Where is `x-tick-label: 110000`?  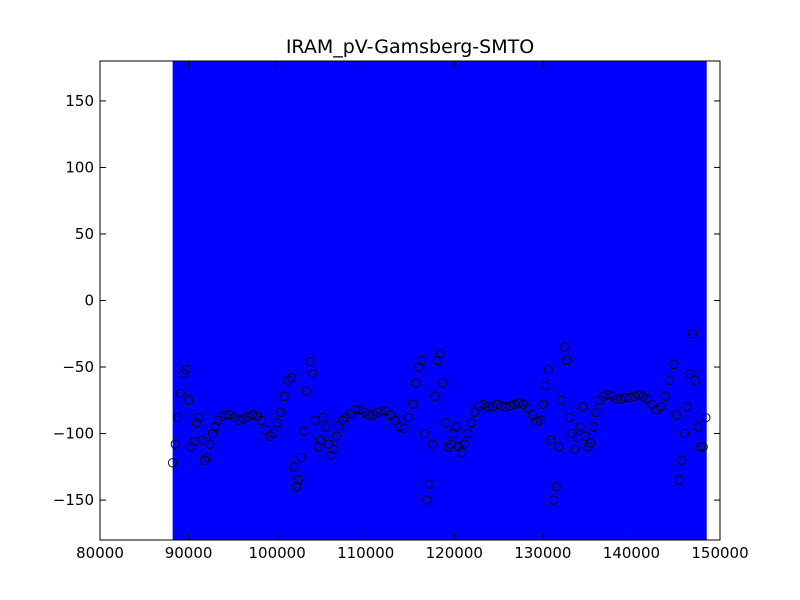 x-tick-label: 110000 is located at coordinates (365, 553).